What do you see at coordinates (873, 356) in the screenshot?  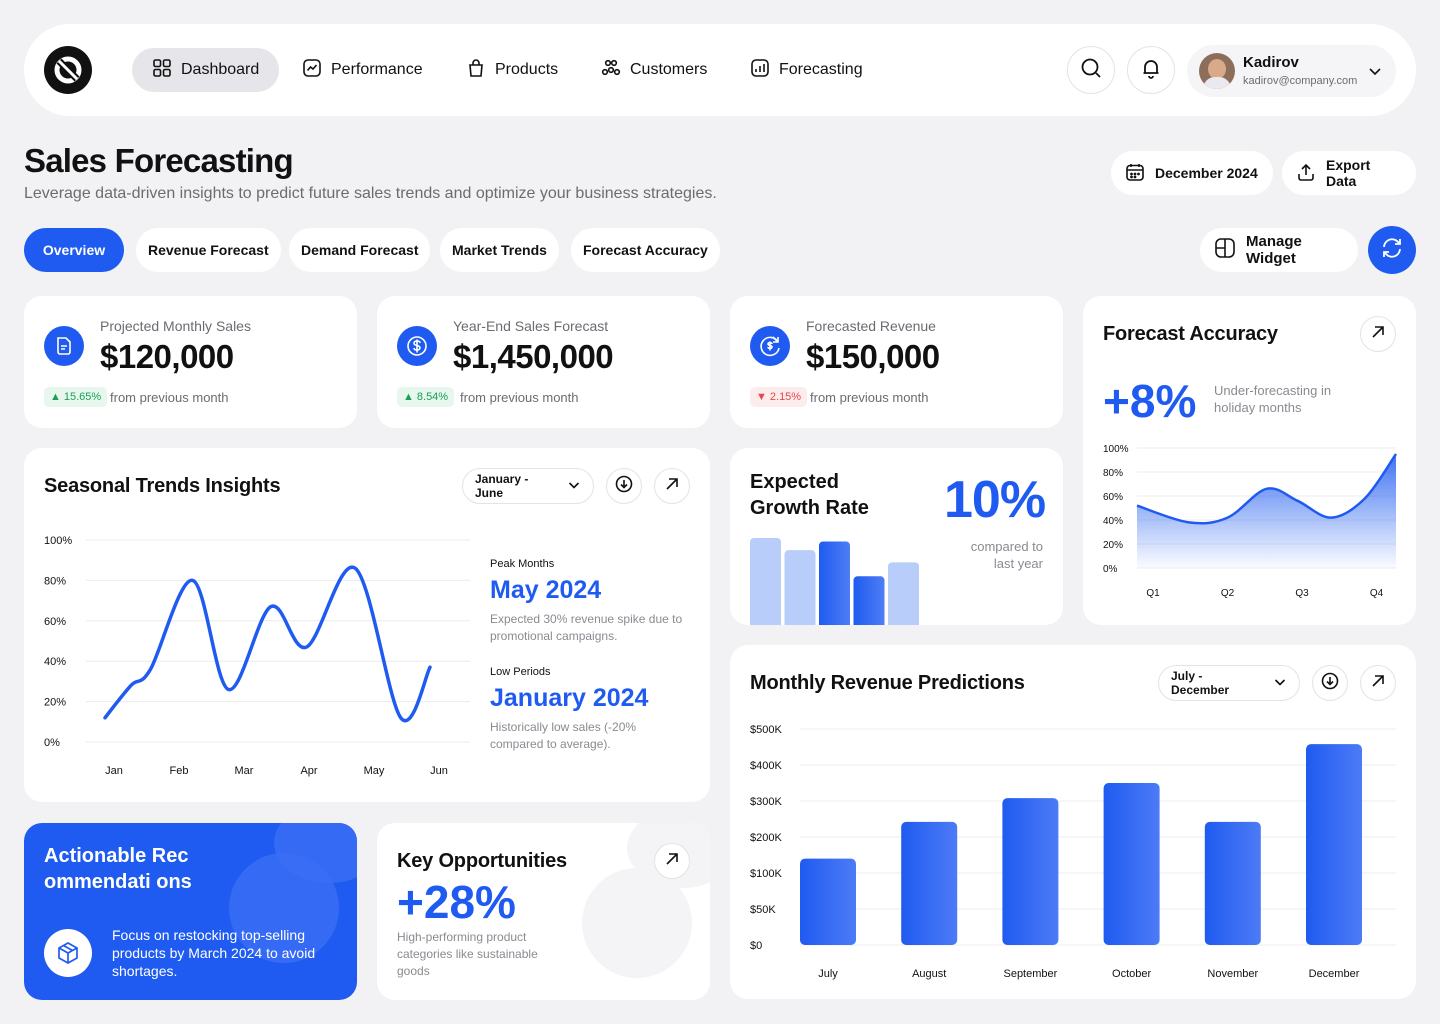 I see `kpi-value: $150,000` at bounding box center [873, 356].